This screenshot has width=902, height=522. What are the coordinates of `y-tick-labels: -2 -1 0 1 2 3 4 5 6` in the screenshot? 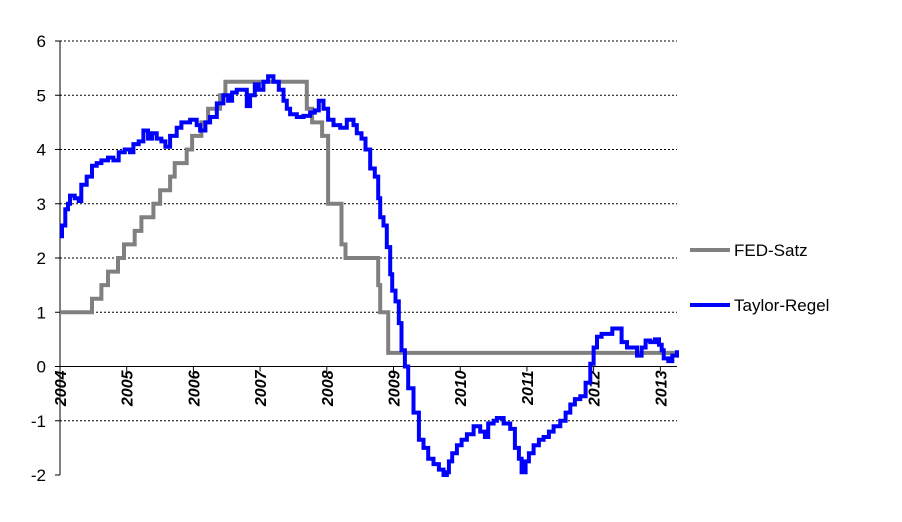 It's located at (38, 258).